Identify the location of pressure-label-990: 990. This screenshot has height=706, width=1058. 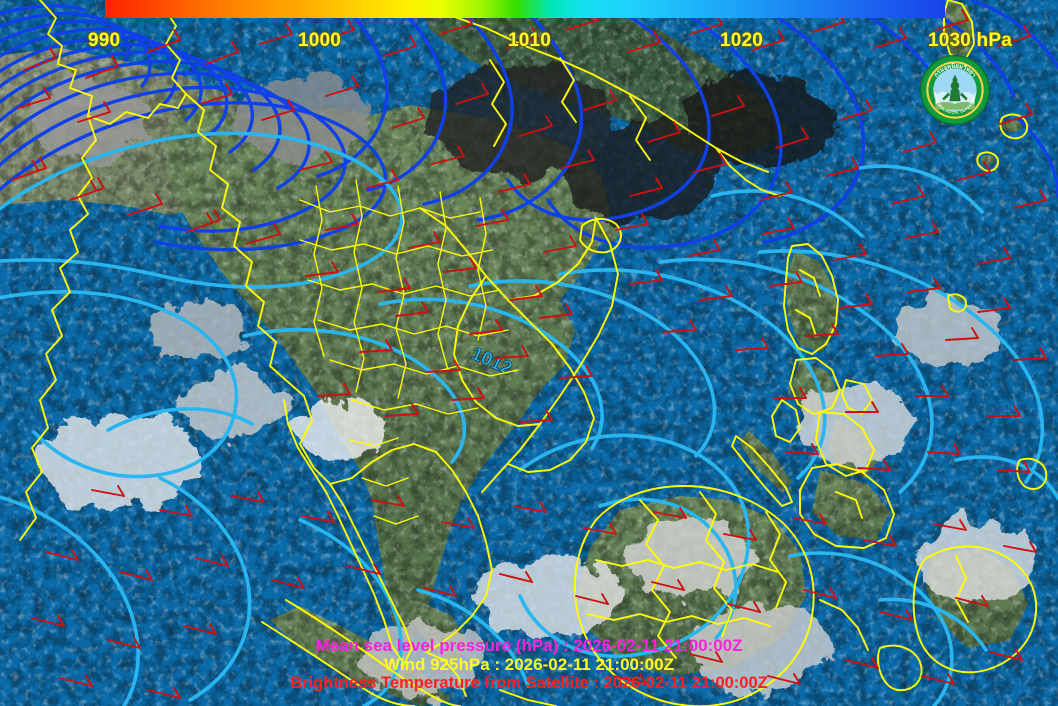
(104, 40).